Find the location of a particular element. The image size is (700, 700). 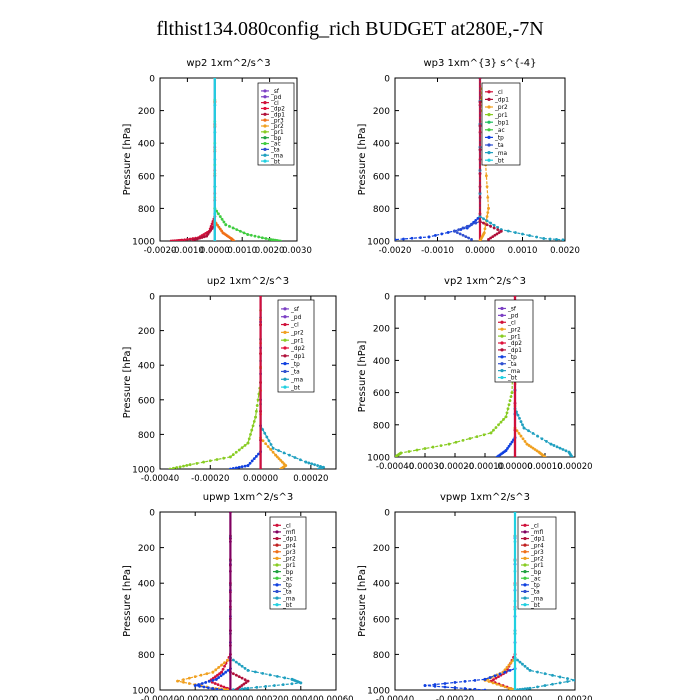

x-tick-label: -0.0020 is located at coordinates (160, 251).